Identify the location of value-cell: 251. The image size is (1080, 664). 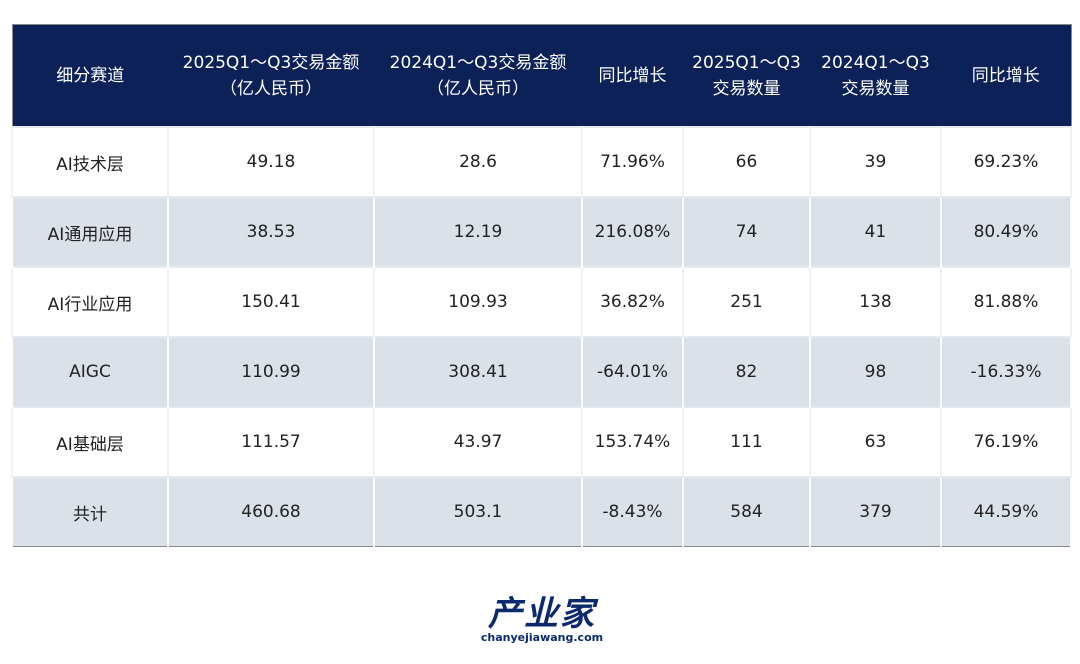
(746, 301).